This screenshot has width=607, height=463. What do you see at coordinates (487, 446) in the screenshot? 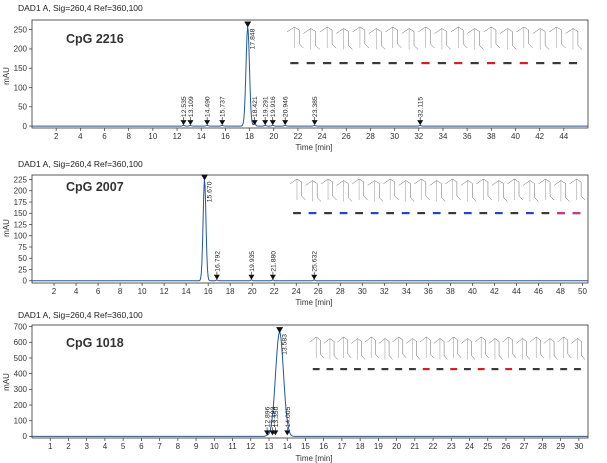
I see `x-tick-label: 25` at bounding box center [487, 446].